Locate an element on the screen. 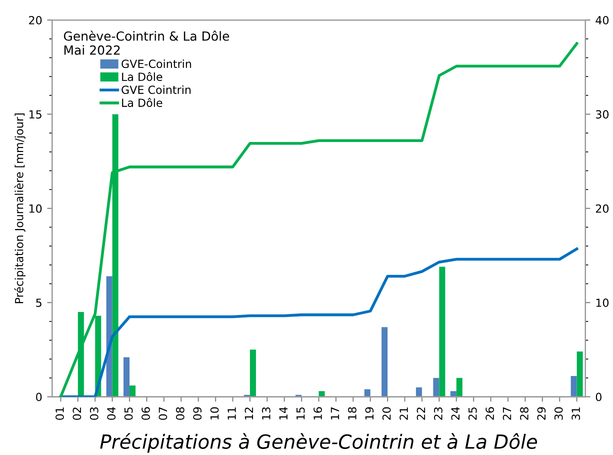 This screenshot has height=455, width=613. x-tick-label: 17 is located at coordinates (335, 413).